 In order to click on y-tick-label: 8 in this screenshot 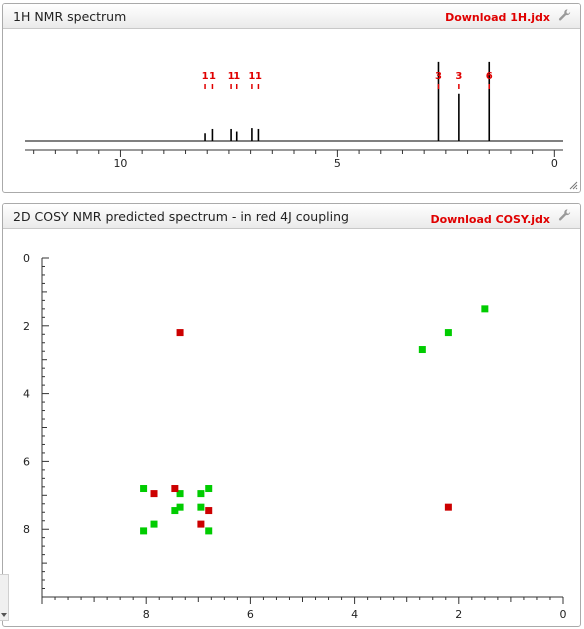, I will do `click(26, 529)`.